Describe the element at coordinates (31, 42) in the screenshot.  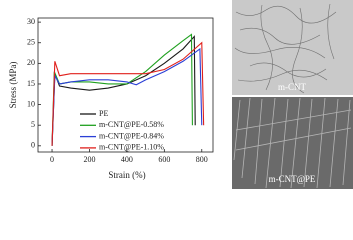
I see `y-tick-label: 25` at that location.